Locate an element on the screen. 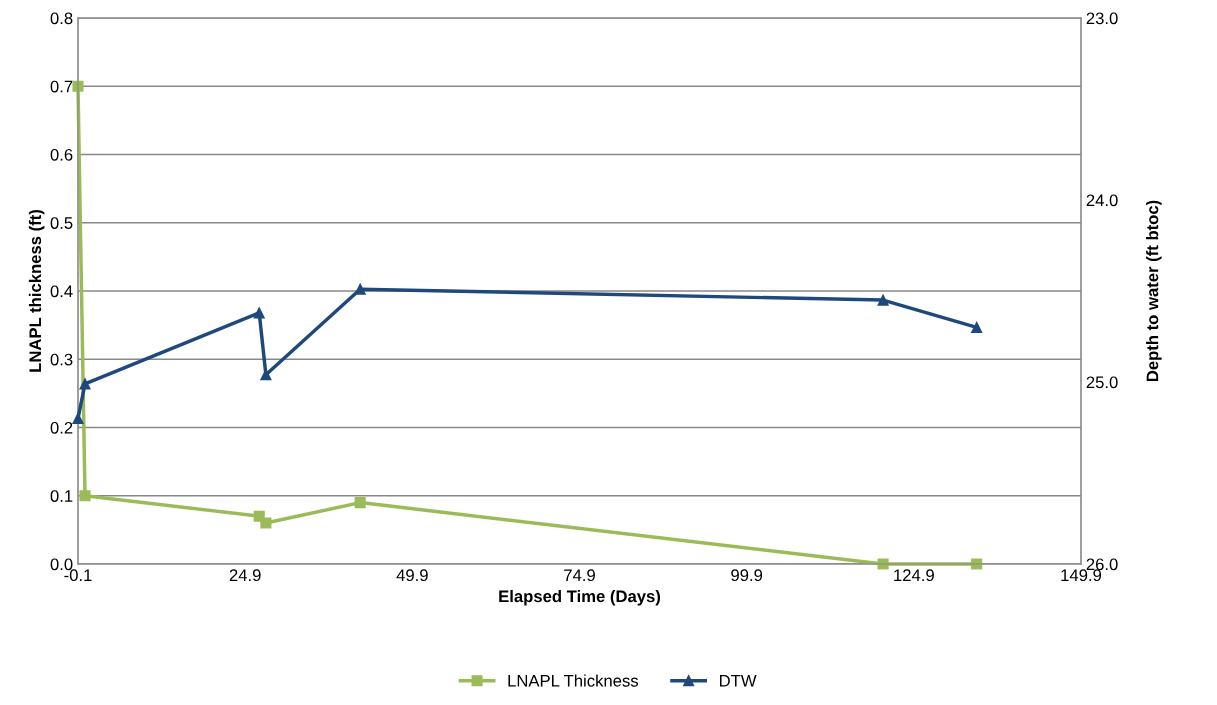 This screenshot has height=705, width=1217. y2-axis-title: Depth to water (ft btoc) is located at coordinates (1154, 291).